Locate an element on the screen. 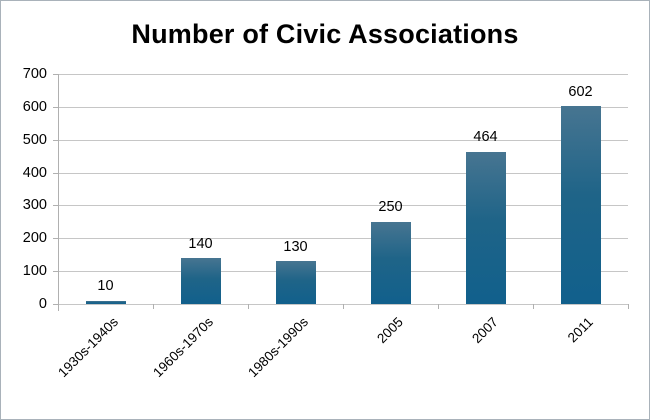  y-tick-label-0: 0 is located at coordinates (42, 304).